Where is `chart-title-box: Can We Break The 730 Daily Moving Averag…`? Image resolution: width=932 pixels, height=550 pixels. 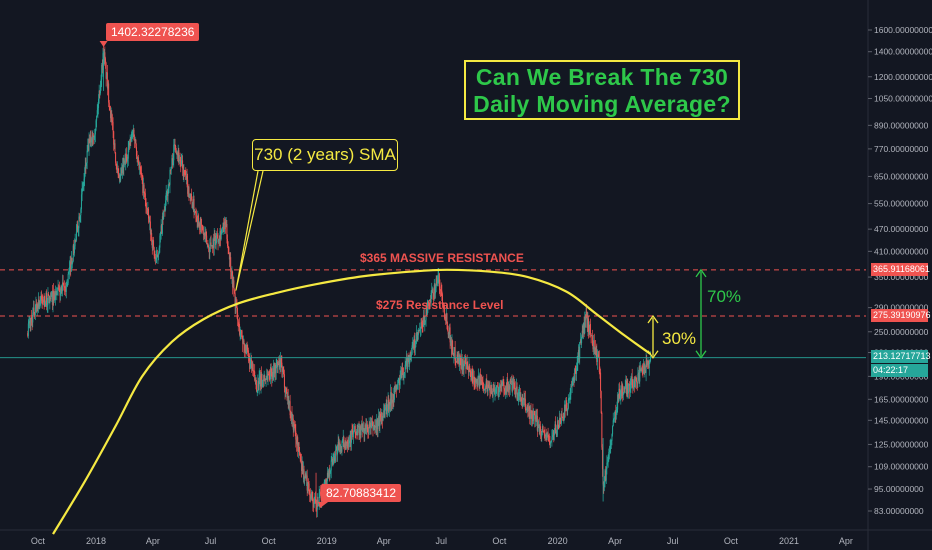 chart-title-box: Can We Break The 730 Daily Moving Averag… is located at coordinates (602, 90).